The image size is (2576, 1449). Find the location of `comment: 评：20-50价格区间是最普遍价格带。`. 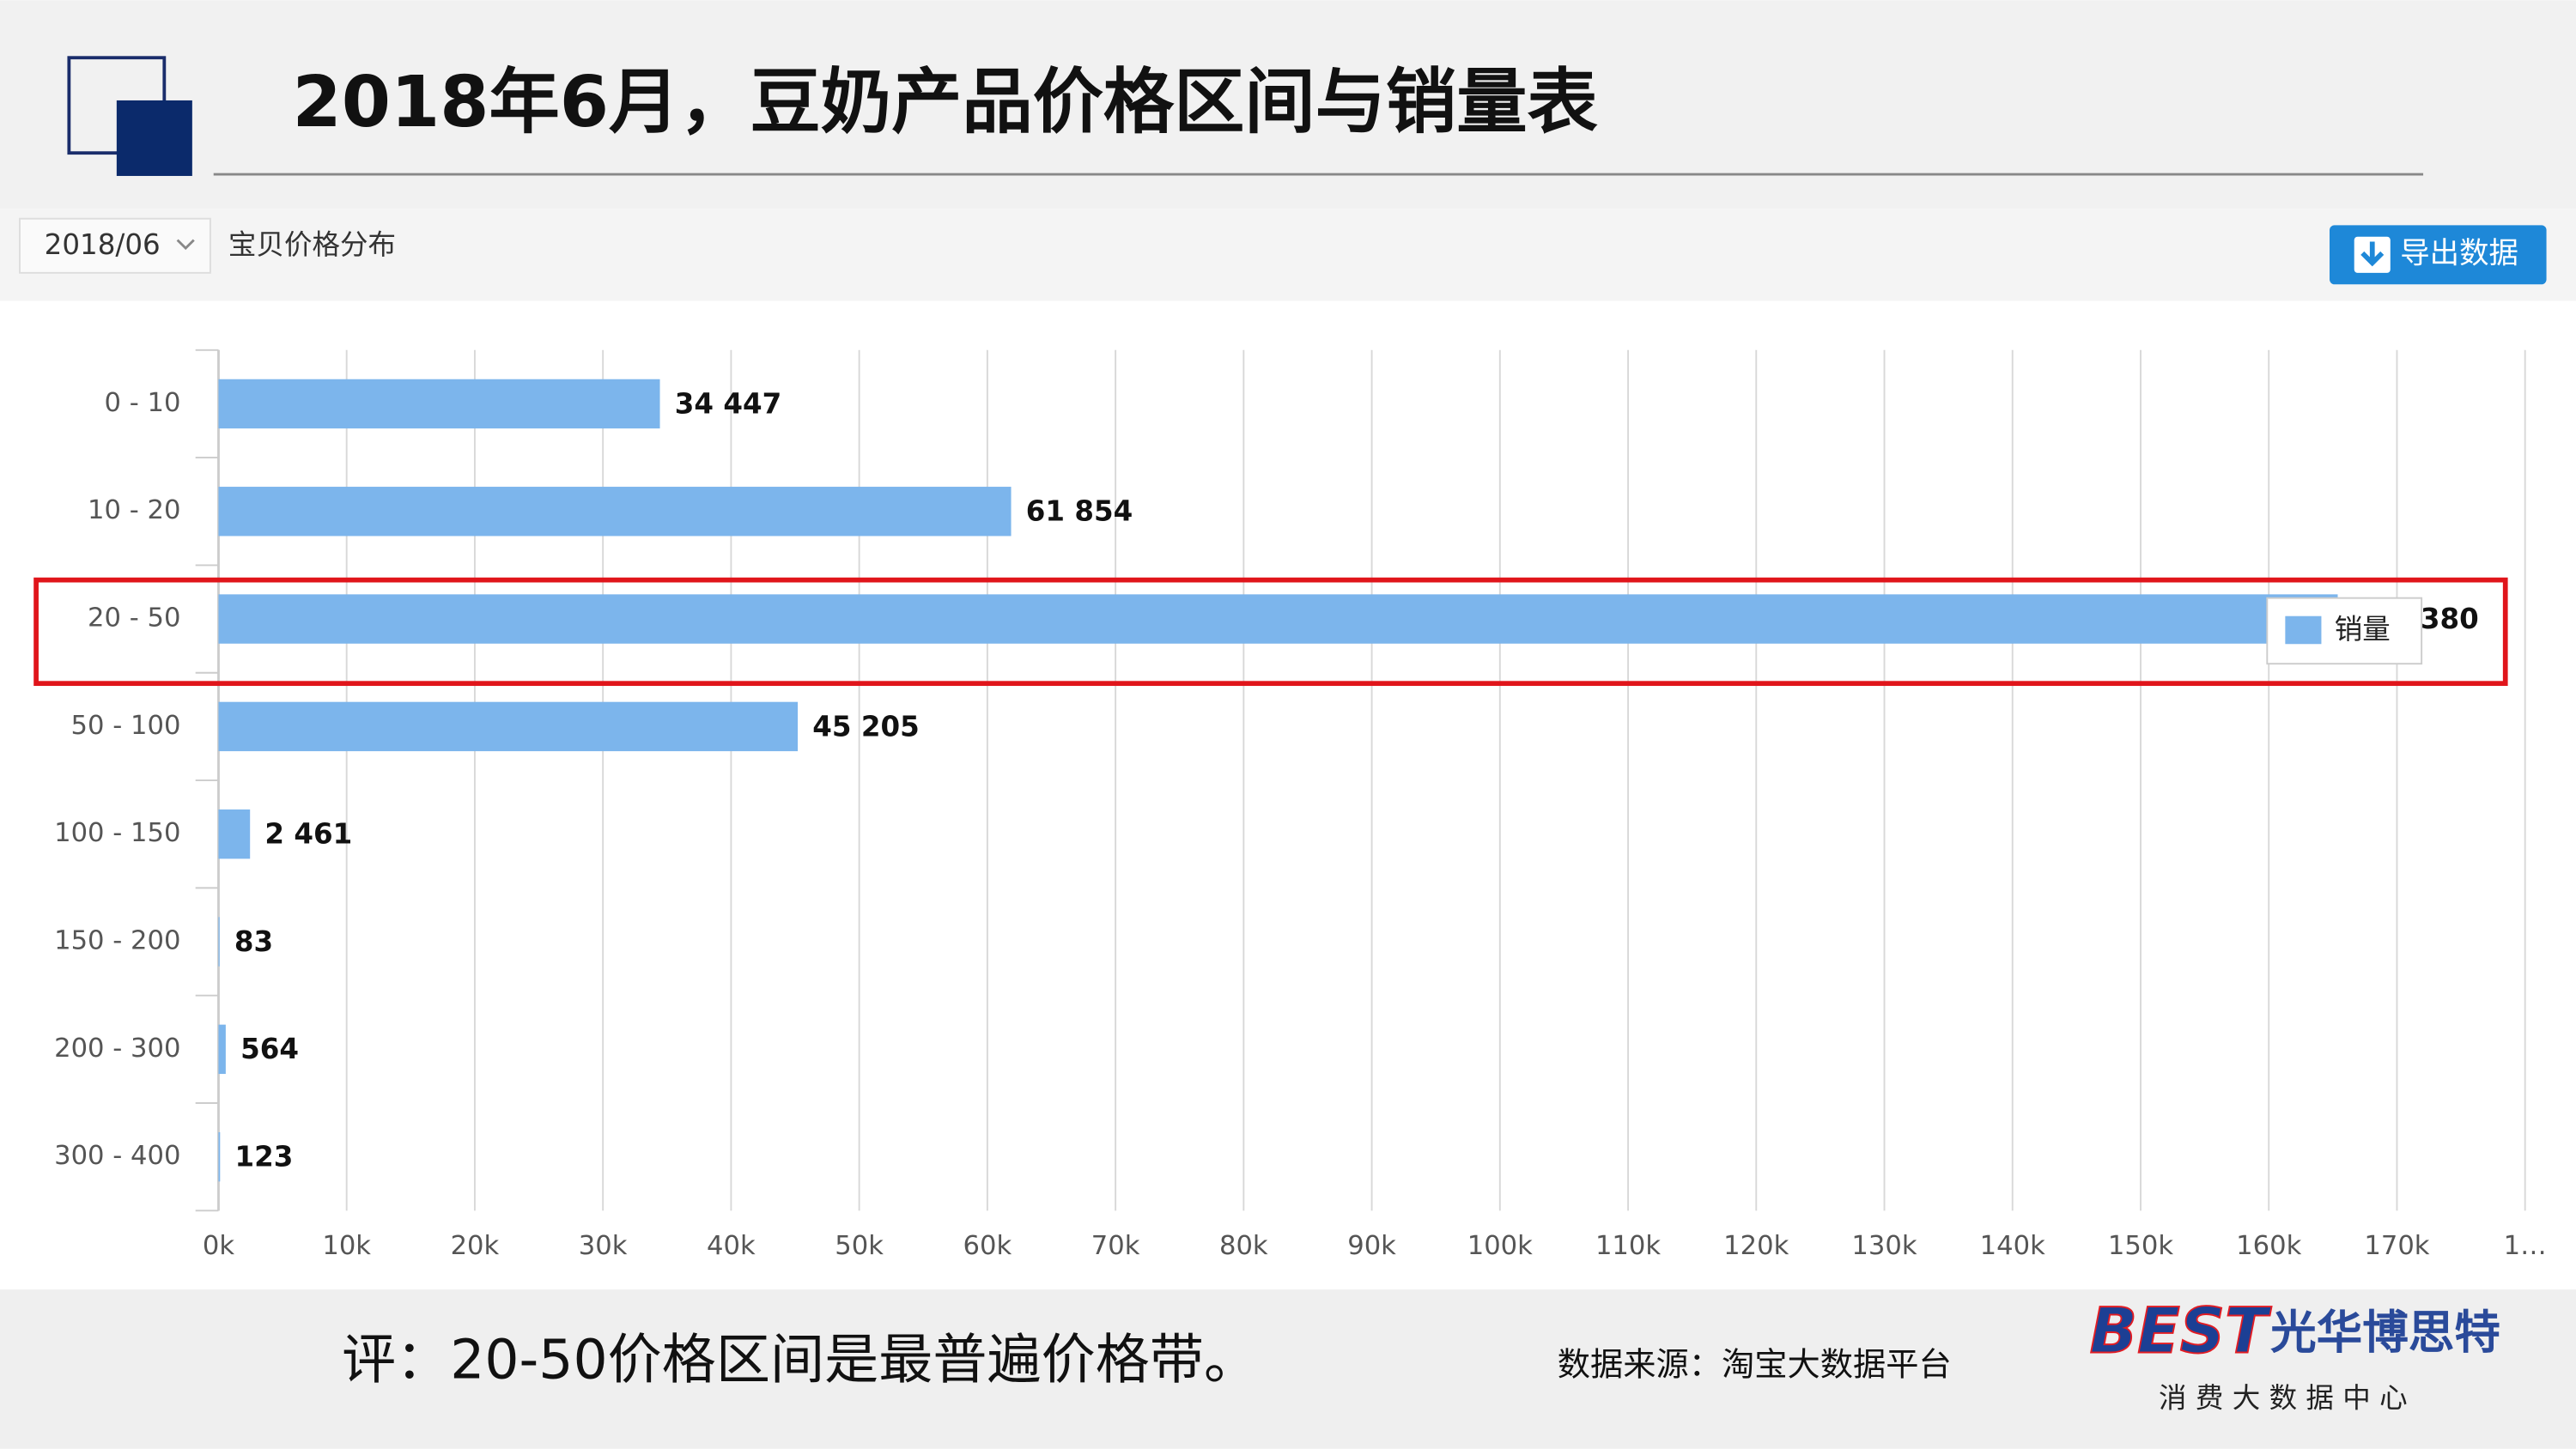

comment: 评：20-50价格区间是最普遍价格带。 is located at coordinates (800, 1359).